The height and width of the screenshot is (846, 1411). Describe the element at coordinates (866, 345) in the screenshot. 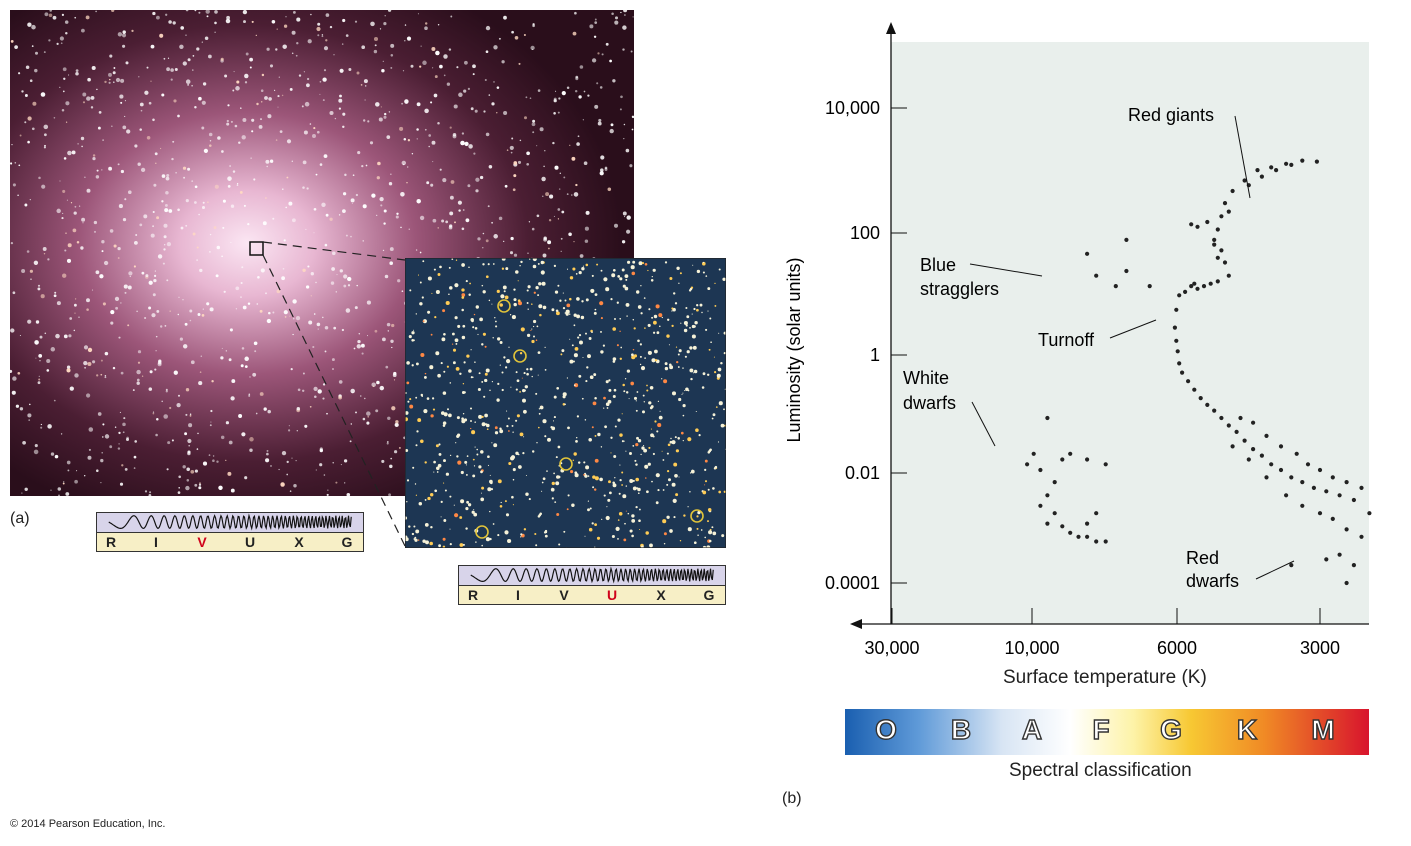

I see `y-ticks: 10,000 100 1 0.01 0.0001` at that location.